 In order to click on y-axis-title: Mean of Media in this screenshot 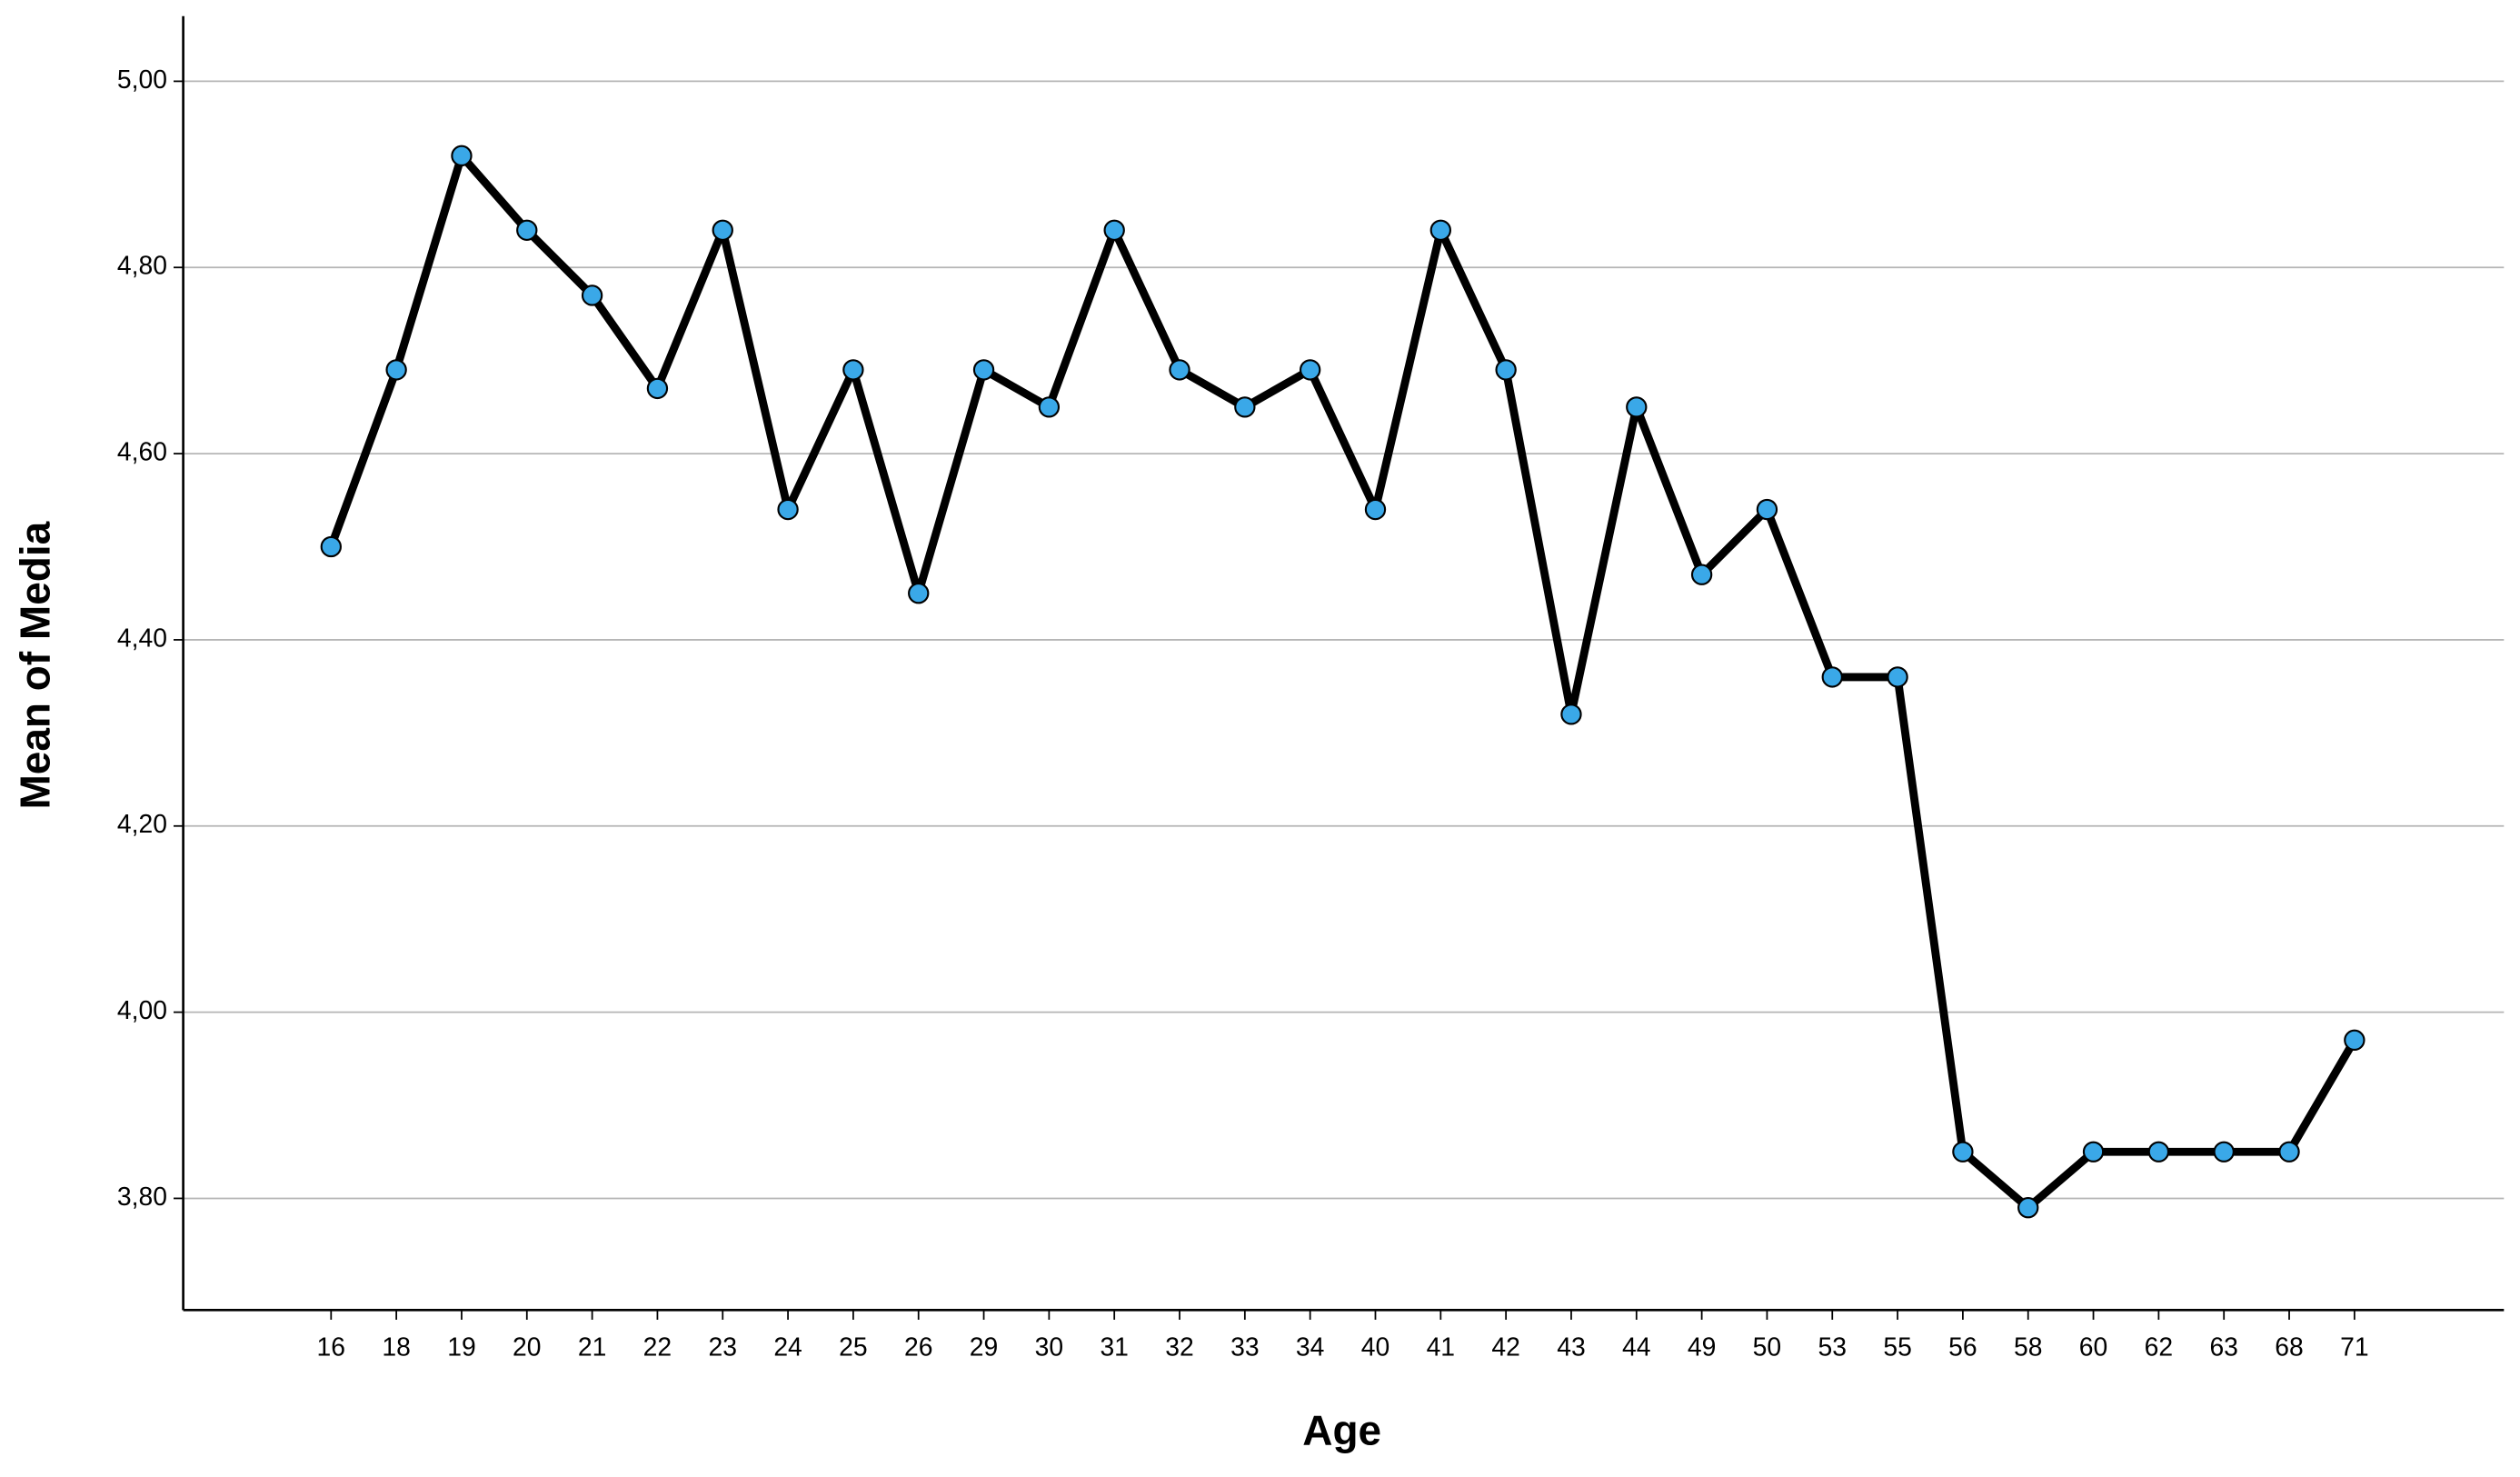, I will do `click(35, 665)`.